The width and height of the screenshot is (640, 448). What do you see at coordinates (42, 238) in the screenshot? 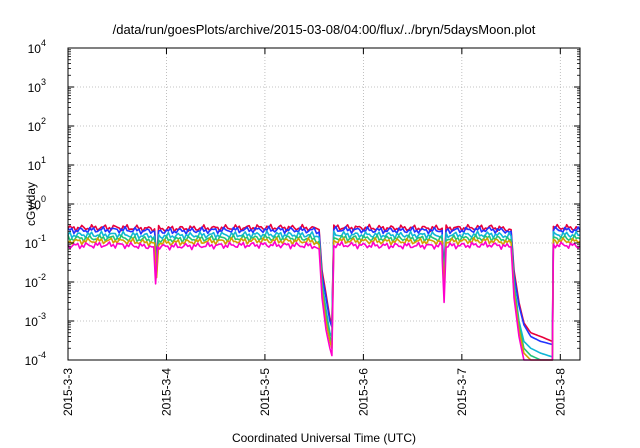
I see `y-tick-exponent: -1` at bounding box center [42, 238].